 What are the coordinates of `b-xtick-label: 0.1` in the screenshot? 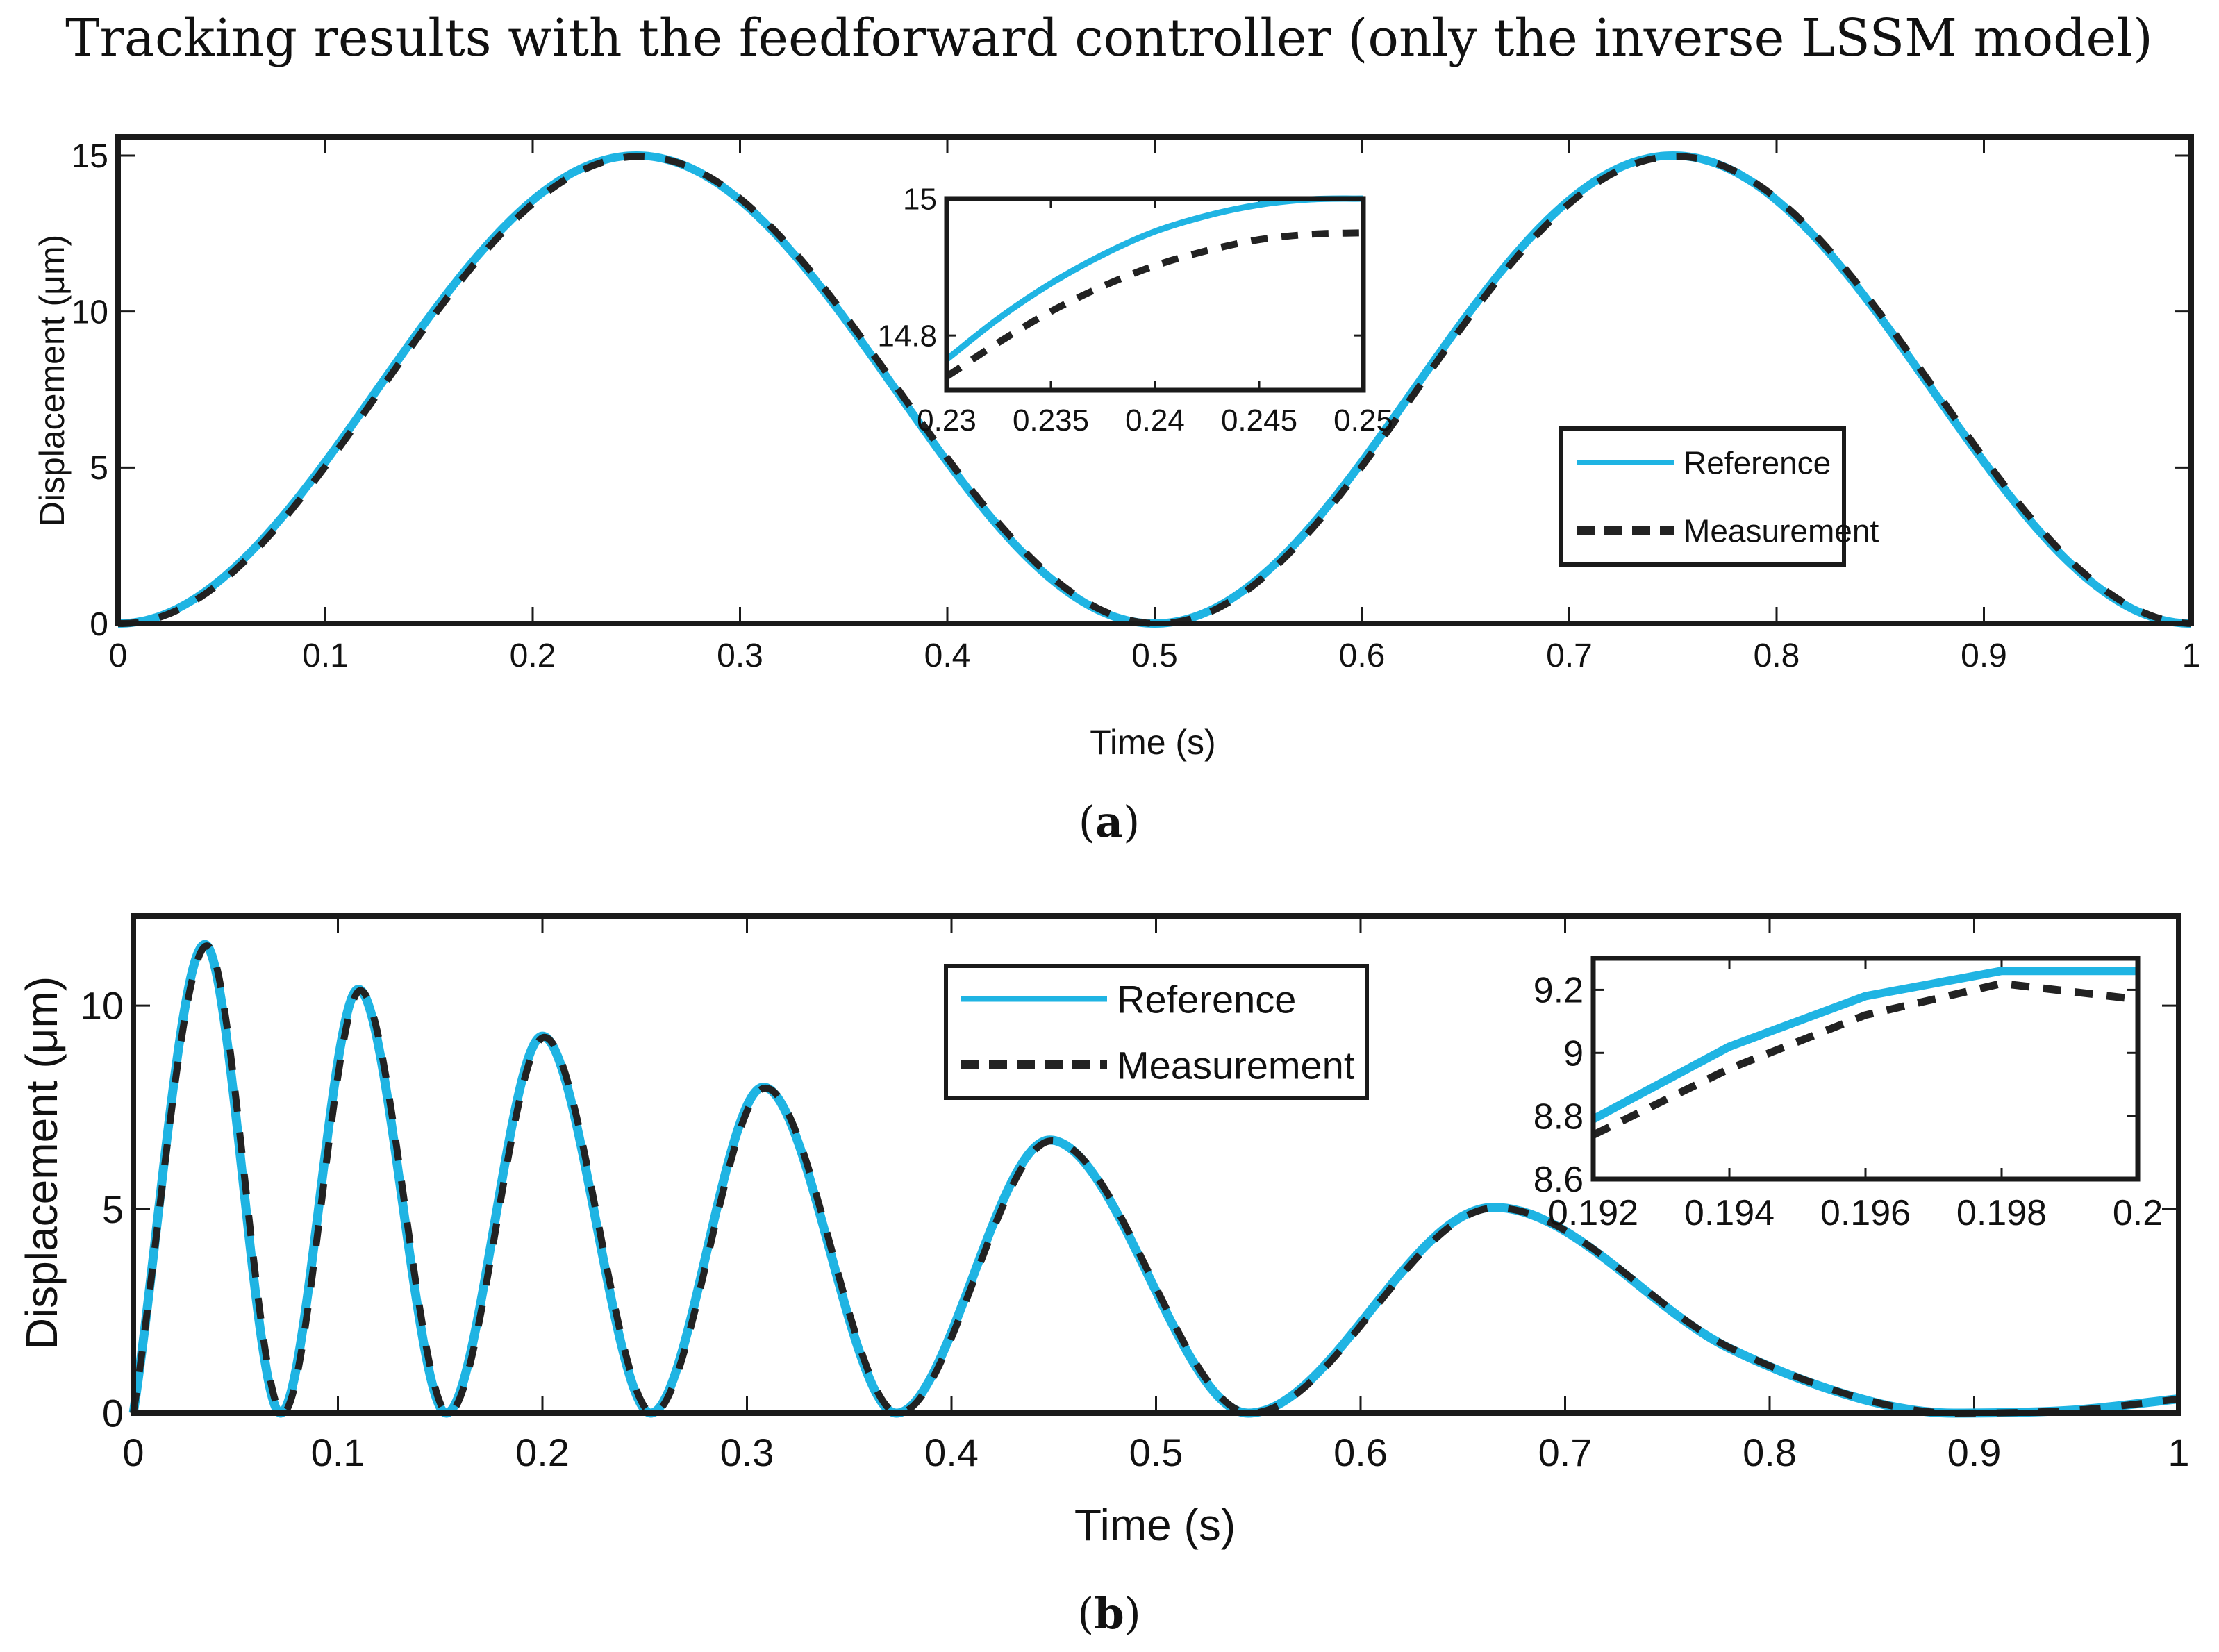 It's located at (338, 1452).